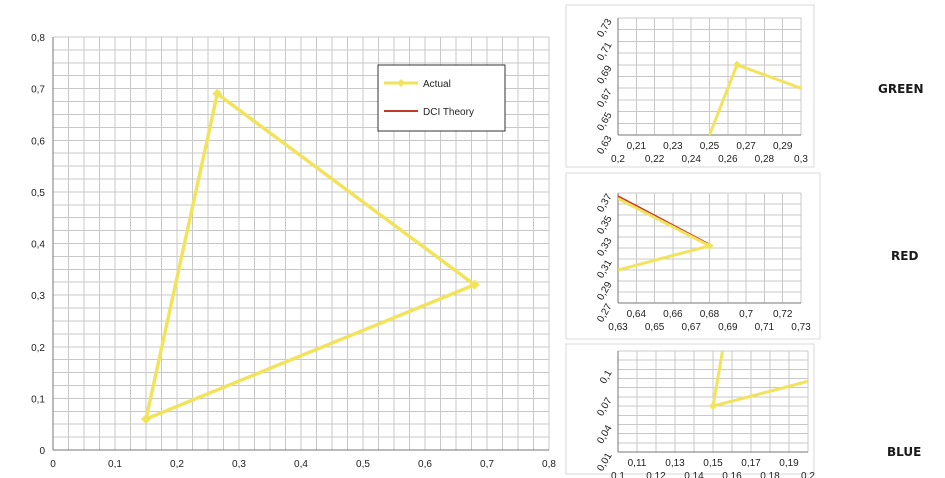  Describe the element at coordinates (801, 159) in the screenshot. I see `green-x-tick-label: 0,3` at that location.